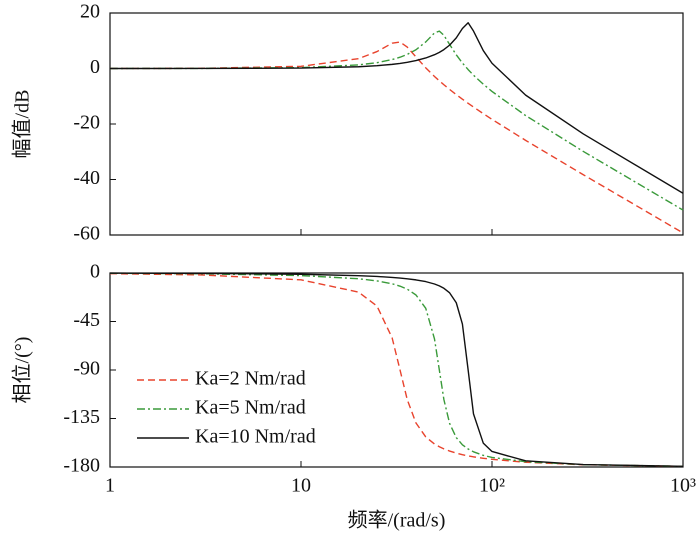 Image resolution: width=700 pixels, height=545 pixels. What do you see at coordinates (22, 370) in the screenshot?
I see `y-axis-label: 相位/(°)` at bounding box center [22, 370].